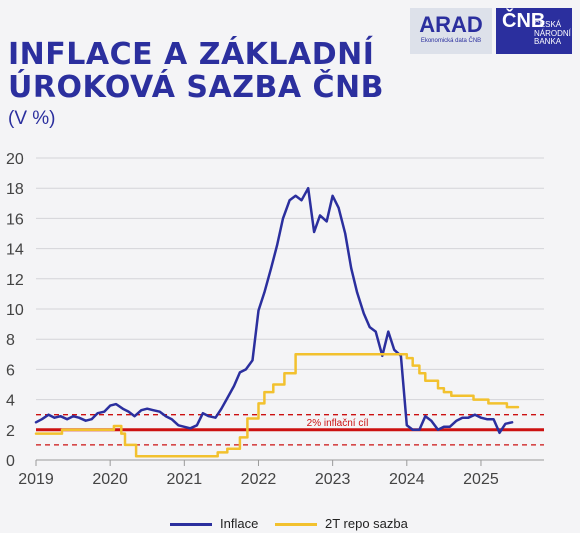 This screenshot has width=580, height=533. Describe the element at coordinates (185, 479) in the screenshot. I see `x-tick-label: 2021` at that location.